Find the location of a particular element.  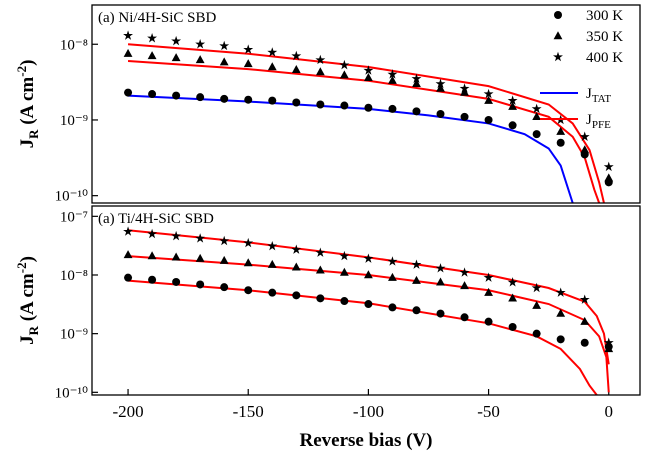

legend-label: JTAT is located at coordinates (598, 95).